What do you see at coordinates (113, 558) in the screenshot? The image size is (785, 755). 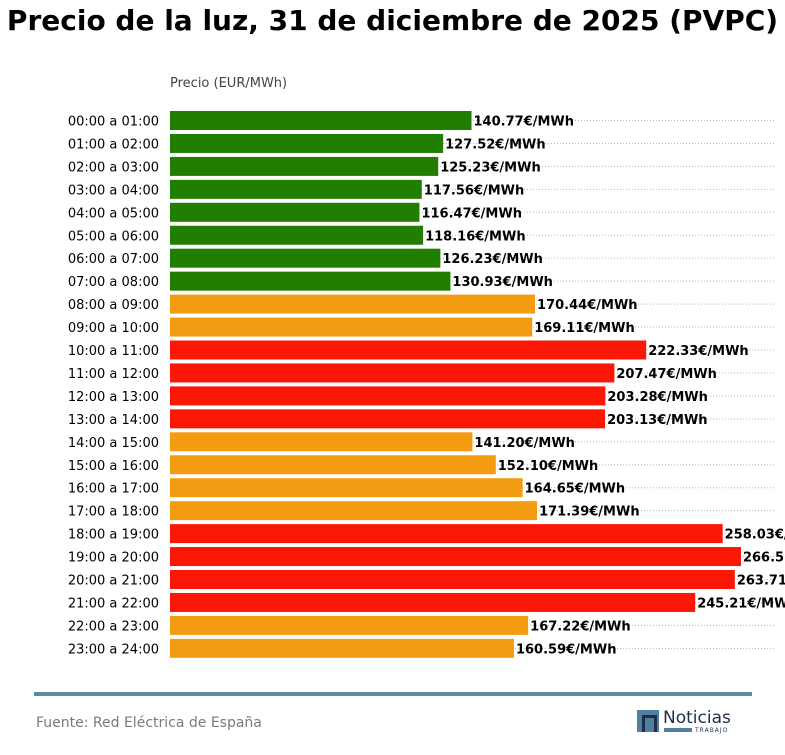 I see `category-tick-19: 19:00 a 20:00` at bounding box center [113, 558].